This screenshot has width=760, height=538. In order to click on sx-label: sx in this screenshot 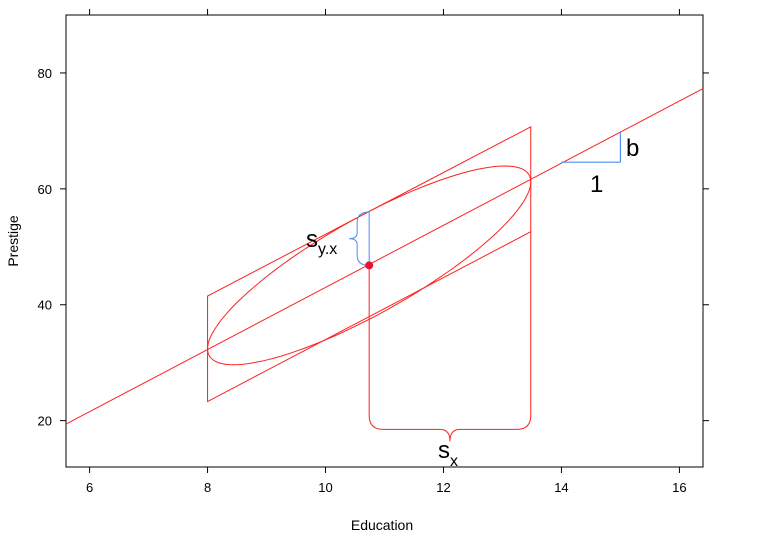, I will do `click(448, 453)`.